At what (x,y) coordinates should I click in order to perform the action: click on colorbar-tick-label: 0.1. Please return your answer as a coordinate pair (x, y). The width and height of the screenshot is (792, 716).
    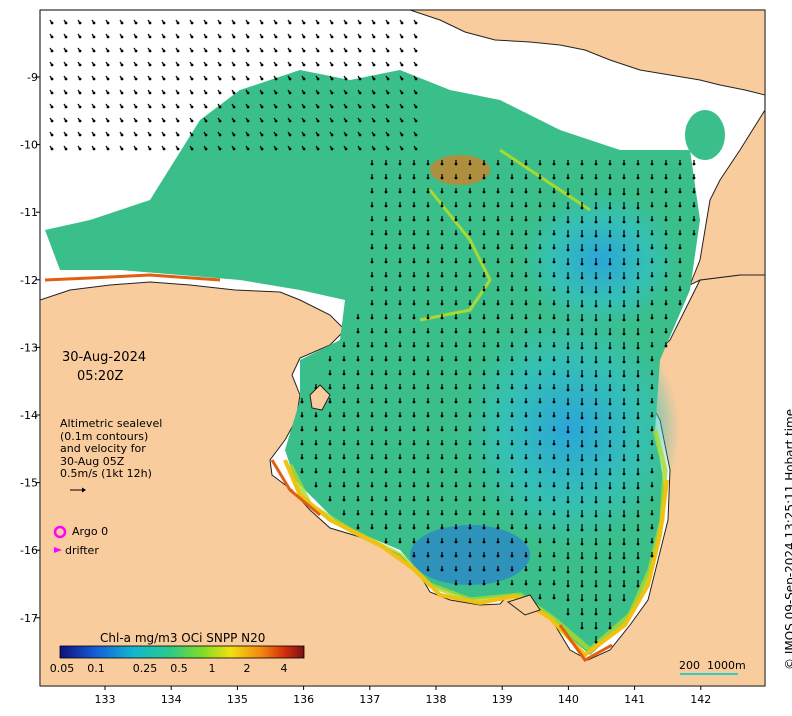
    Looking at the image, I should click on (96, 668).